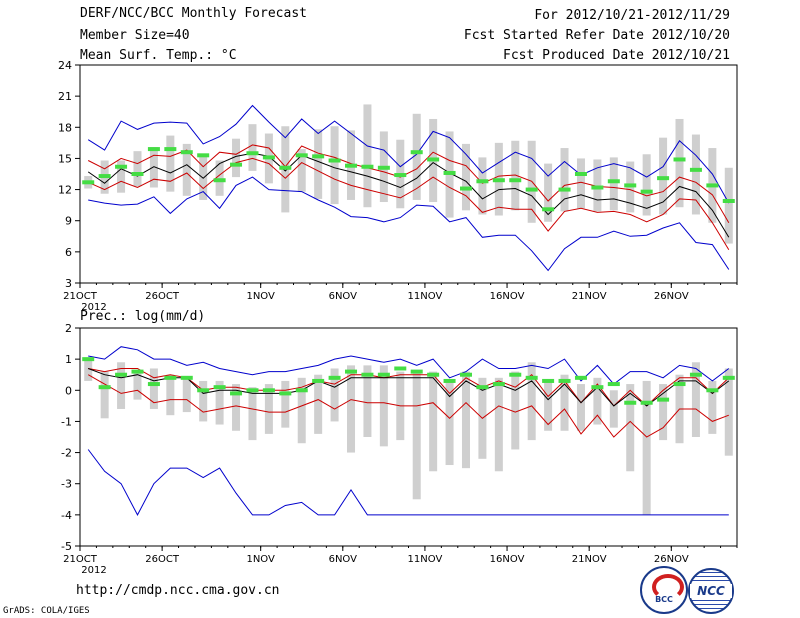 The height and width of the screenshot is (618, 800). What do you see at coordinates (68, 328) in the screenshot?
I see `prec-ytick-label: 2` at bounding box center [68, 328].